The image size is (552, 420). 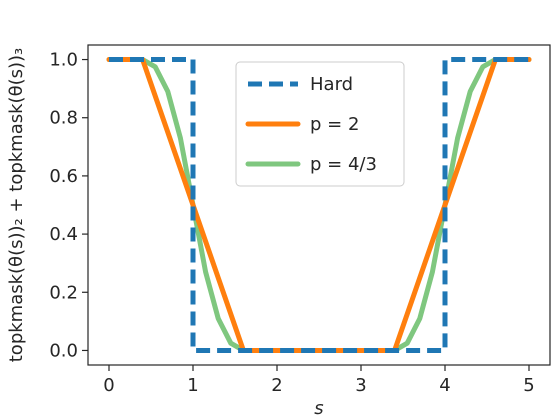 I want to click on y-tick-label: 0.4, so click(x=63, y=234).